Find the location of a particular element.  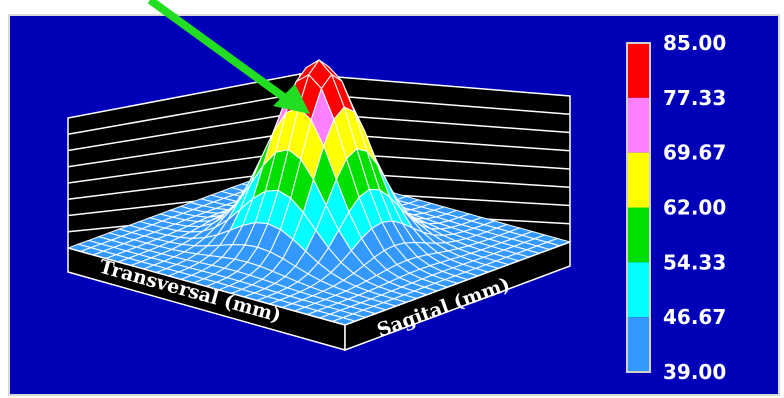

base-right-face is located at coordinates (457, 296).